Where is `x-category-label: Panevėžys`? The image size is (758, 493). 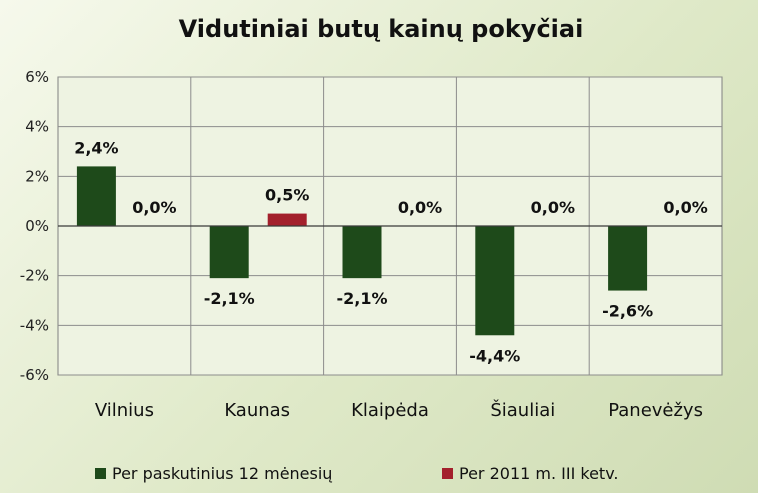 x-category-label: Panevėžys is located at coordinates (655, 410).